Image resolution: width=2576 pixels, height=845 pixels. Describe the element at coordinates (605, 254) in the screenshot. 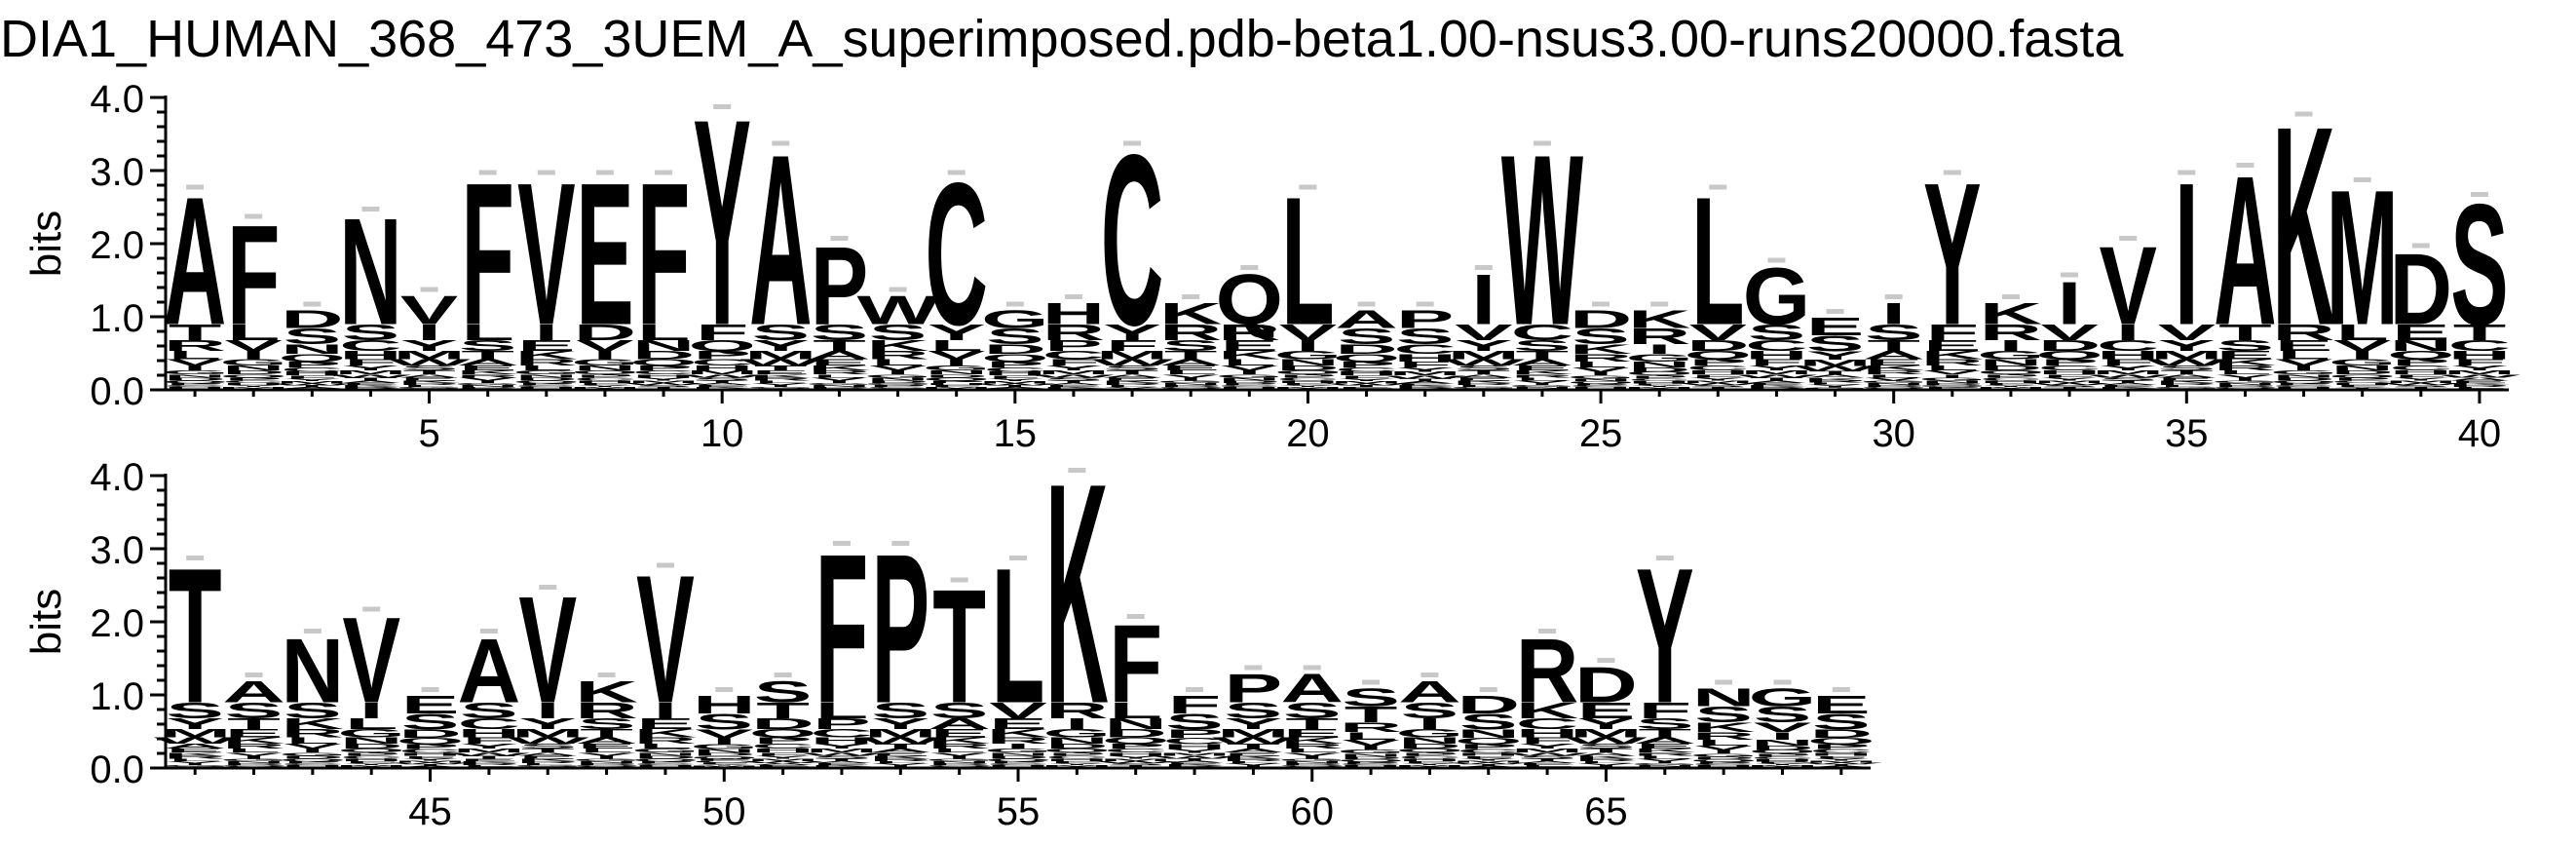

I see `logo-letter-top: E` at that location.